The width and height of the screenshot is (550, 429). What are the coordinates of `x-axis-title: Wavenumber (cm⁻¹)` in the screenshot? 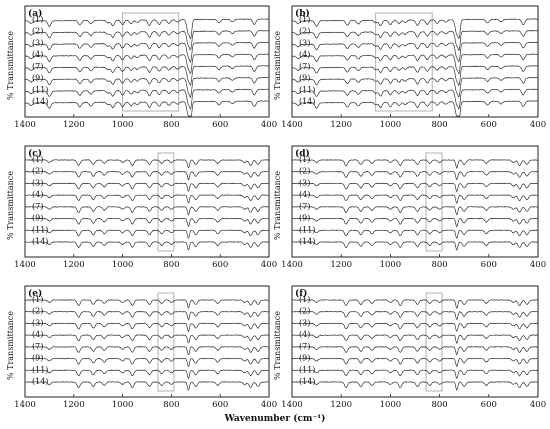 It's located at (275, 418).